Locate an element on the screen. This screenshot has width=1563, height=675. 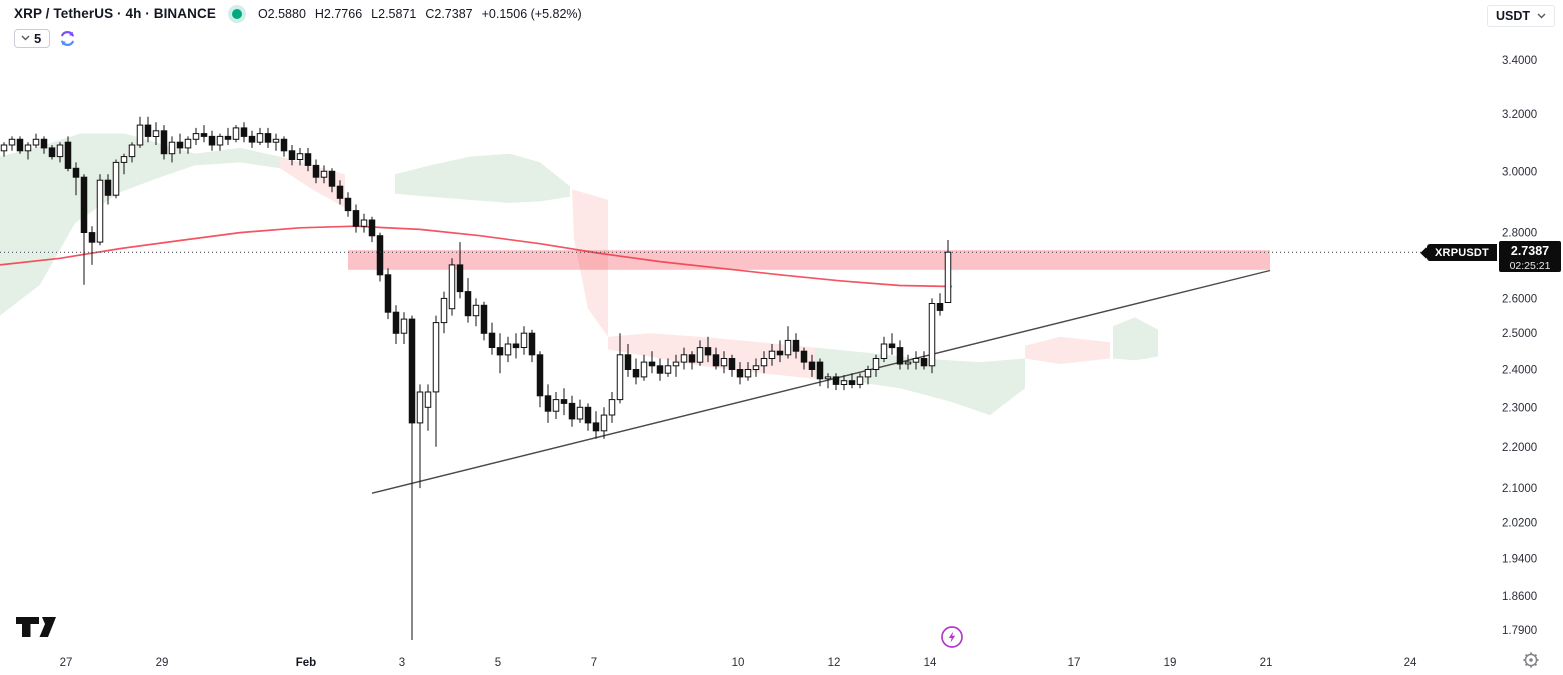
resistance-zone is located at coordinates (809, 260).